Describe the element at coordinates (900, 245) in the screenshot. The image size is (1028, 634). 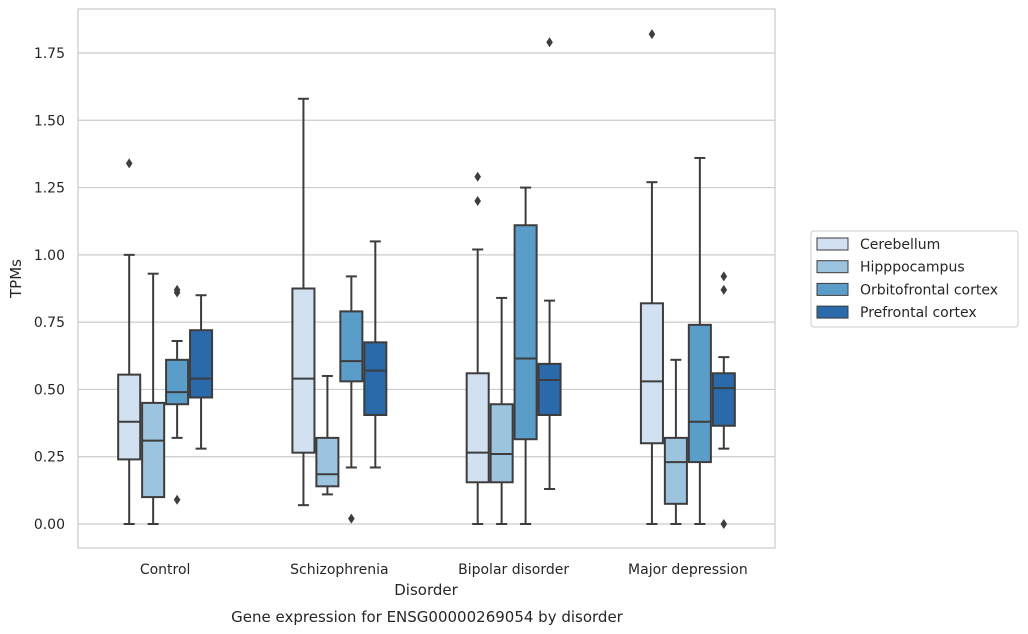
I see `legend-label: Cerebellum` at that location.